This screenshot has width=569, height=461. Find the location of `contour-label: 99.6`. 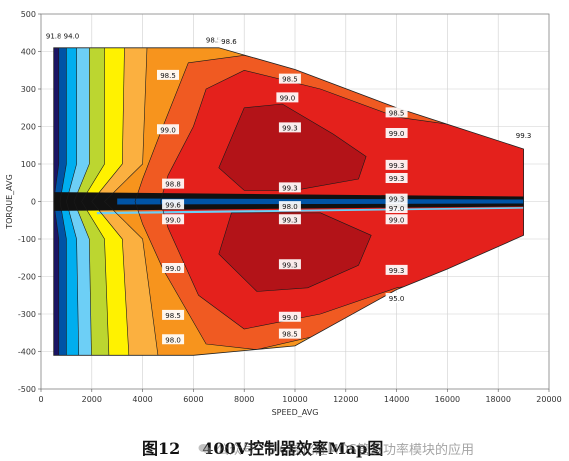

contour-label: 99.6 is located at coordinates (173, 205).